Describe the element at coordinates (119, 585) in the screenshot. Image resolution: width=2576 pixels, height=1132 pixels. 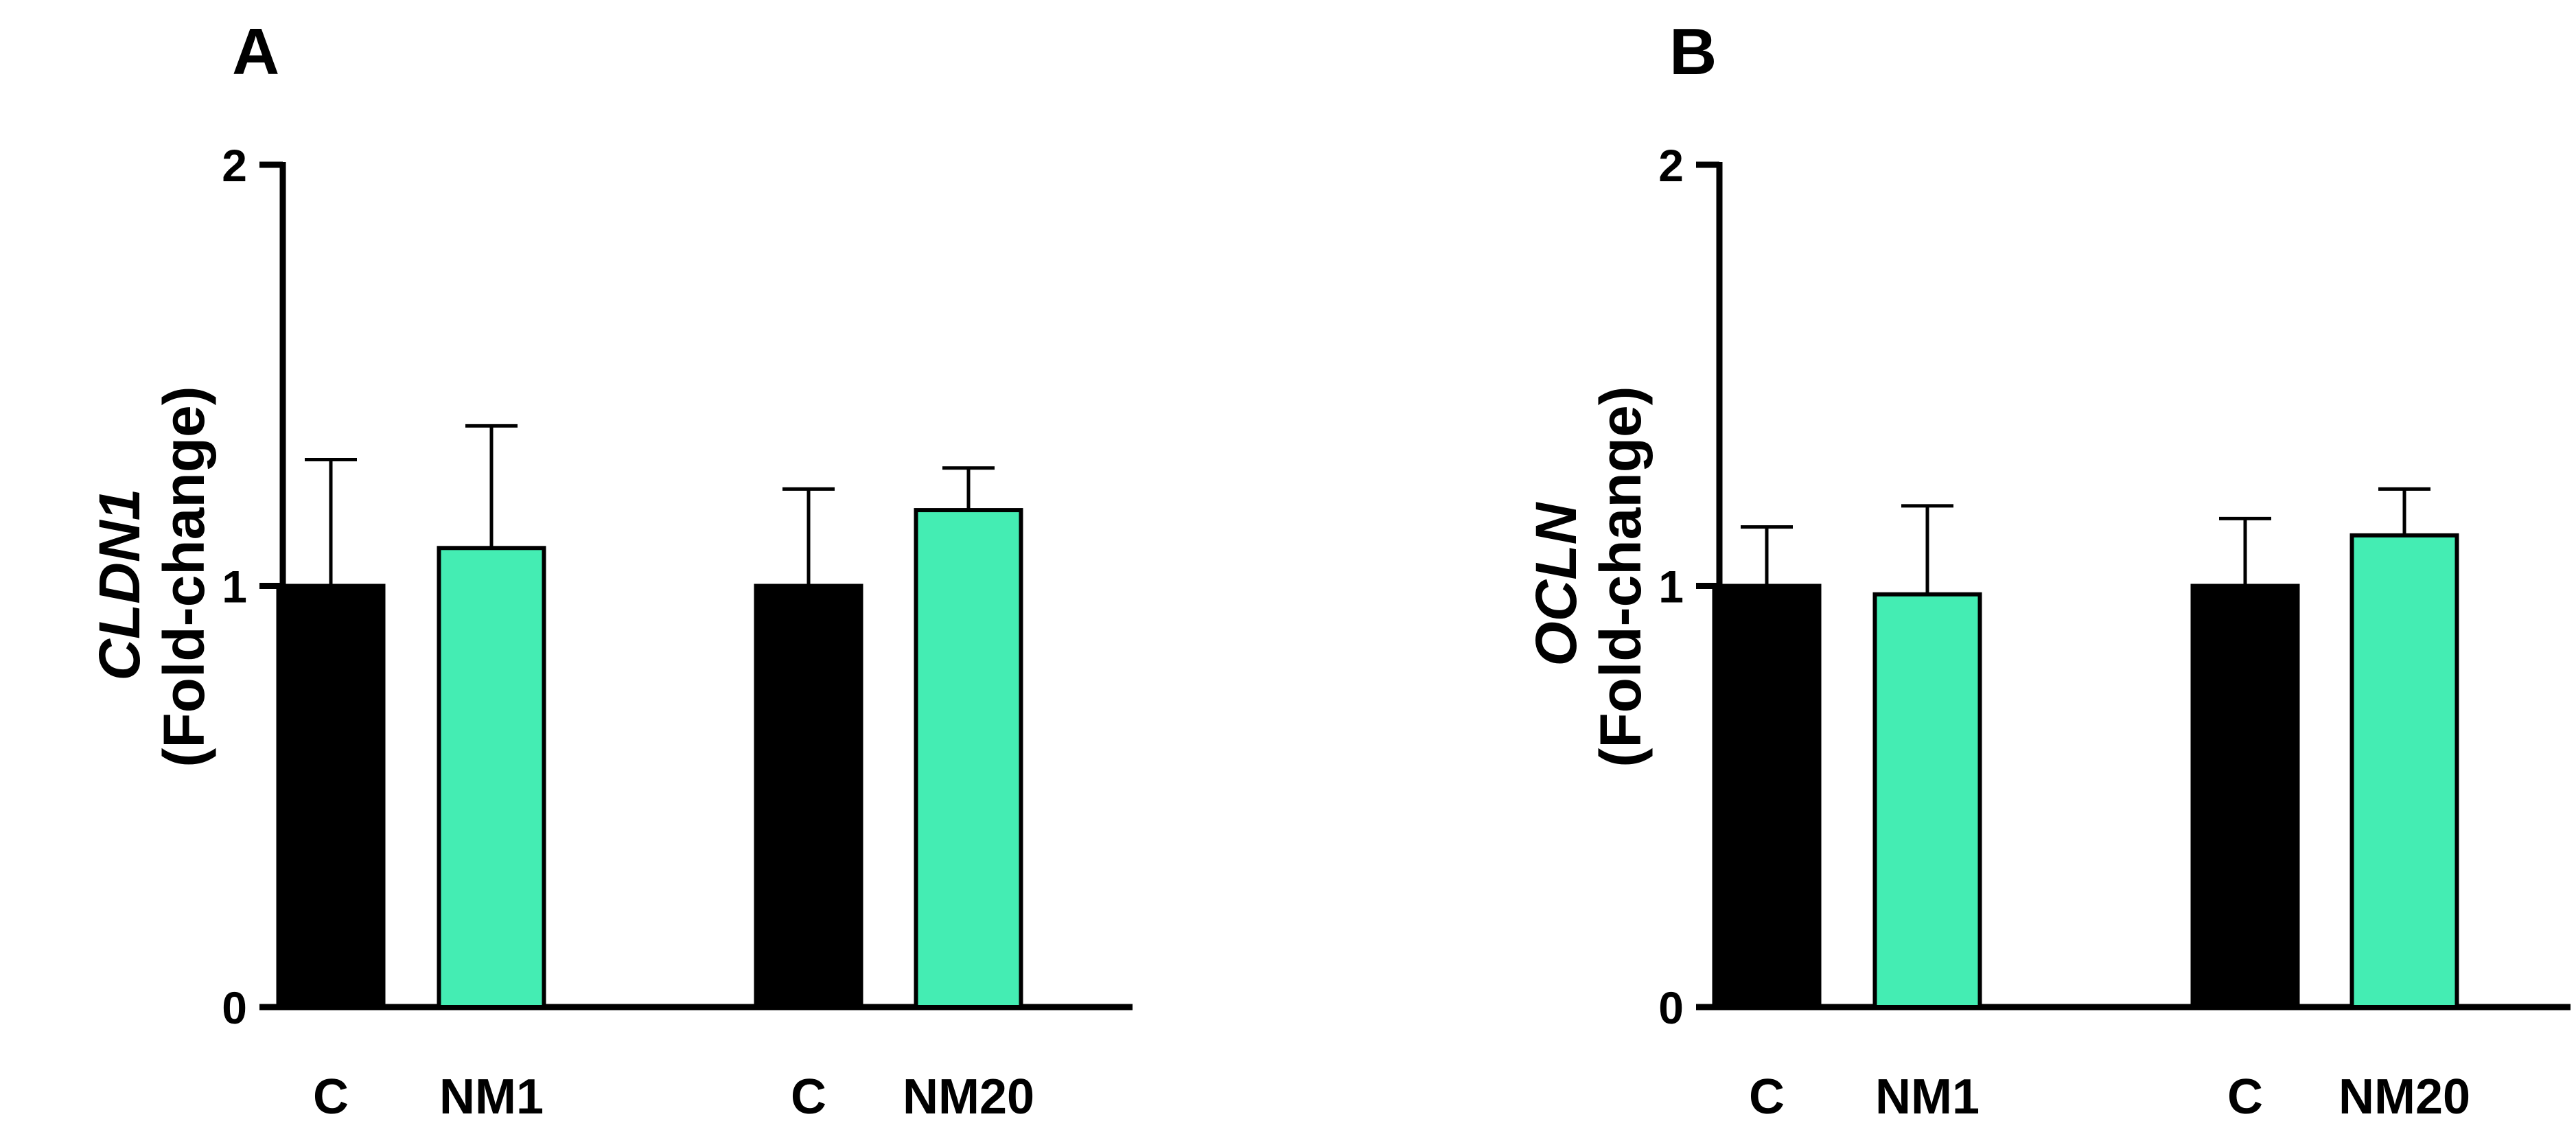
I see `y-axis-gene: CLDN1` at that location.